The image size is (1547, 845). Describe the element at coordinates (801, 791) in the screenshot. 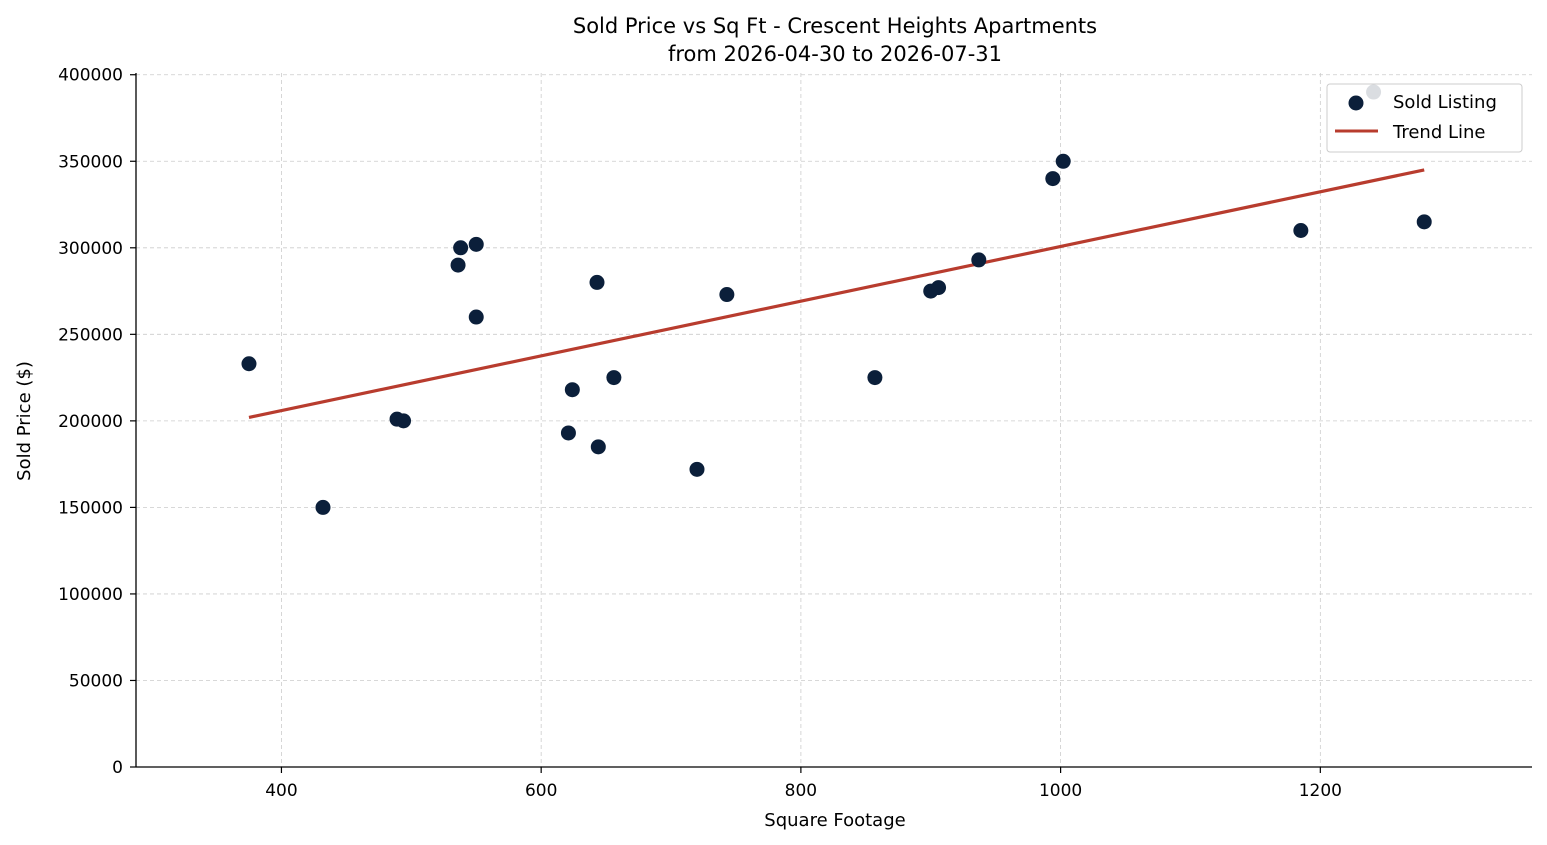

I see `x-tick-label: 800` at that location.